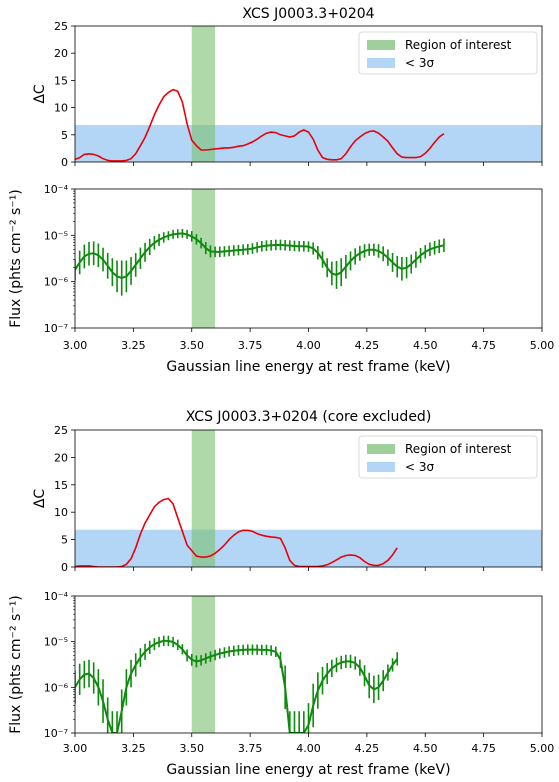  What do you see at coordinates (309, 417) in the screenshot?
I see `chart-title: XCS J0003.3+0204 (core excluded)` at bounding box center [309, 417].